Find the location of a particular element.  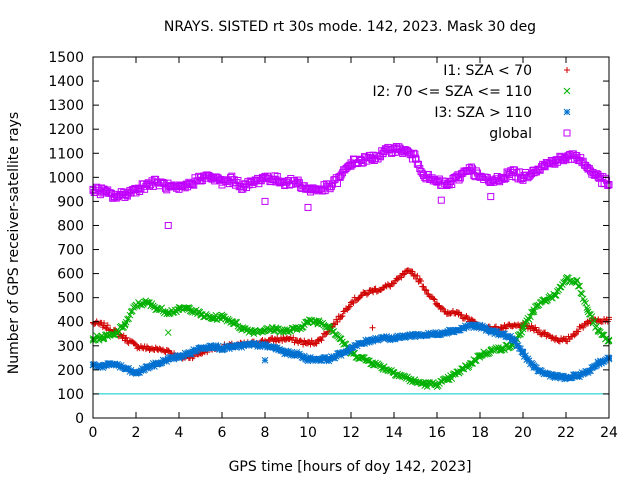

y-tick-label: 500 is located at coordinates (70, 299).